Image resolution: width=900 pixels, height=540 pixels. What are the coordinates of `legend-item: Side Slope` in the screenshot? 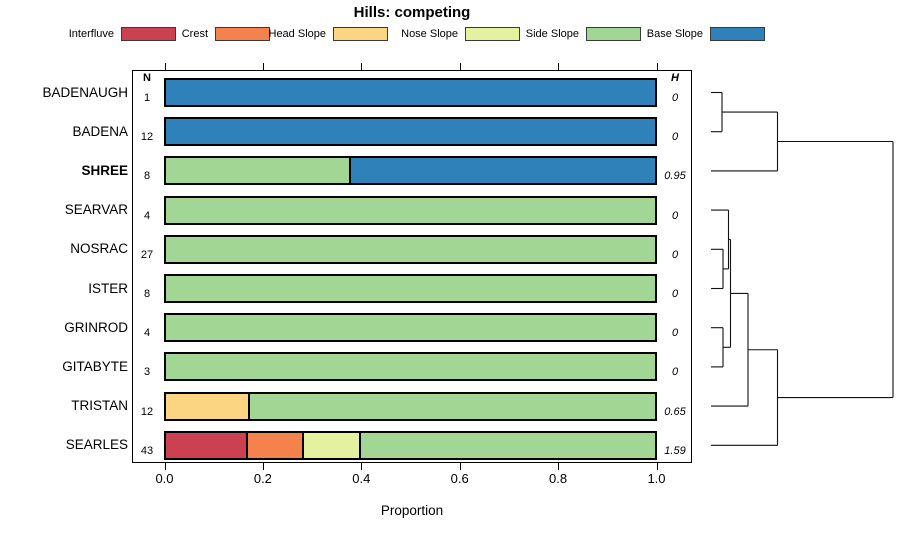 It's located at (583, 34).